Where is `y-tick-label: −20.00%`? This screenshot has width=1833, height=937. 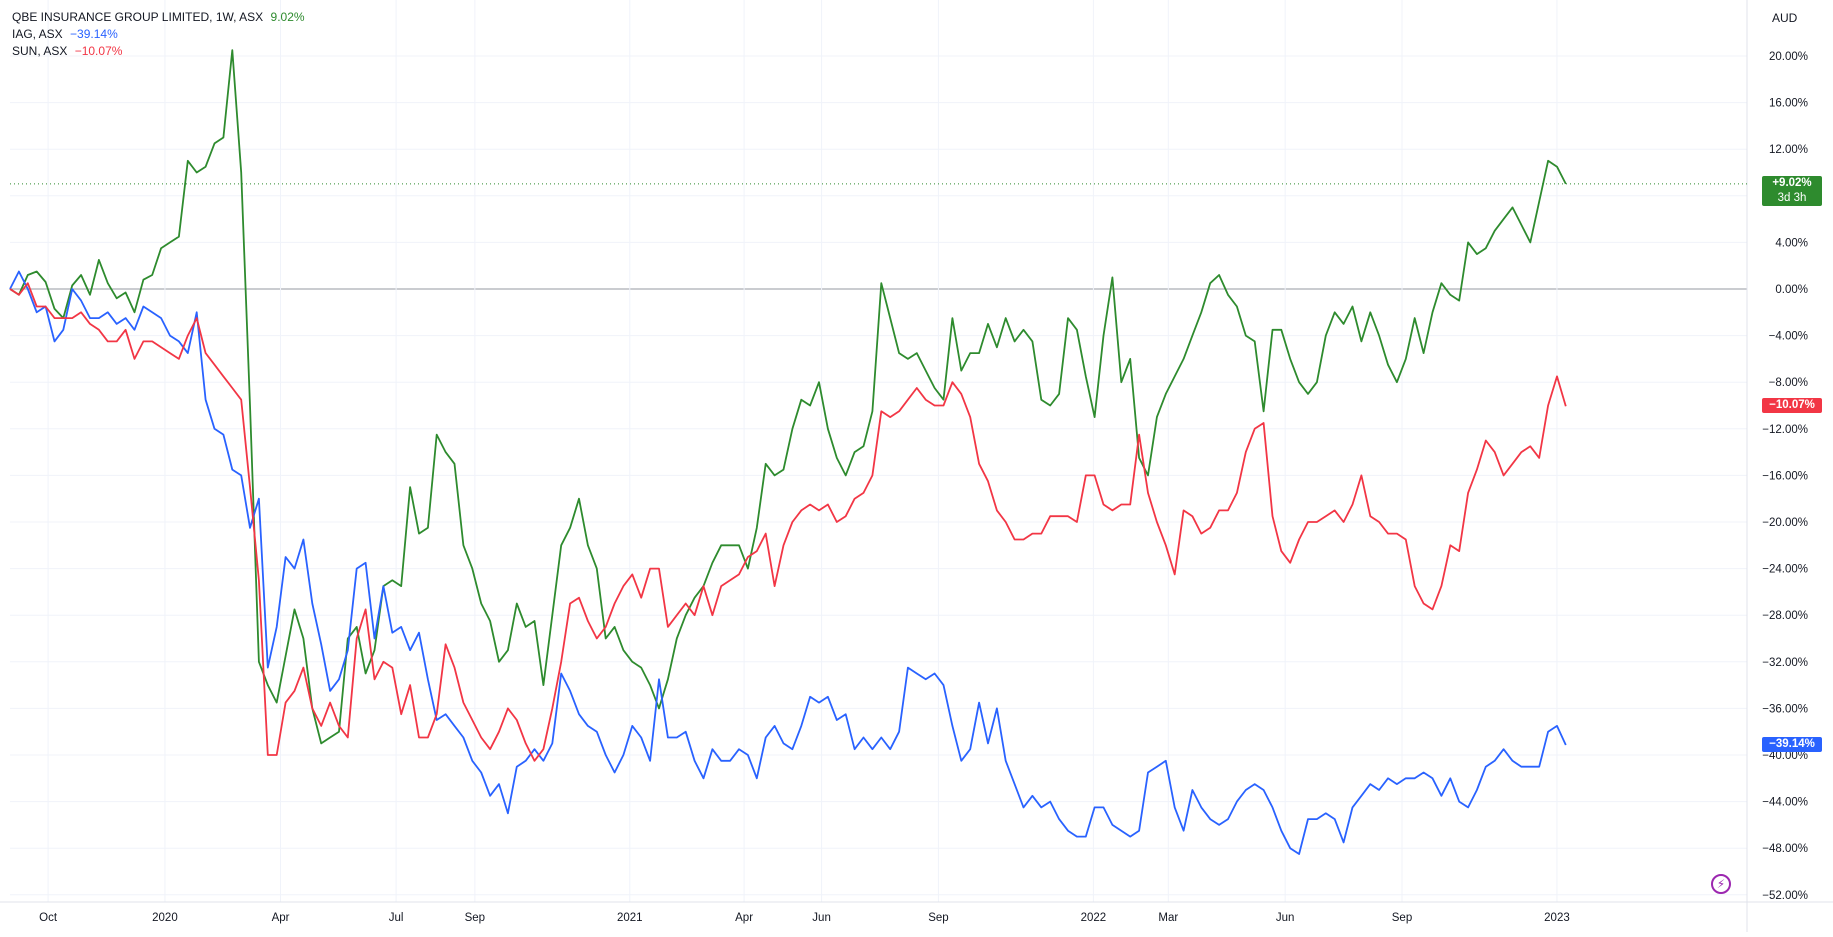
y-tick-label: −20.00% is located at coordinates (1785, 523).